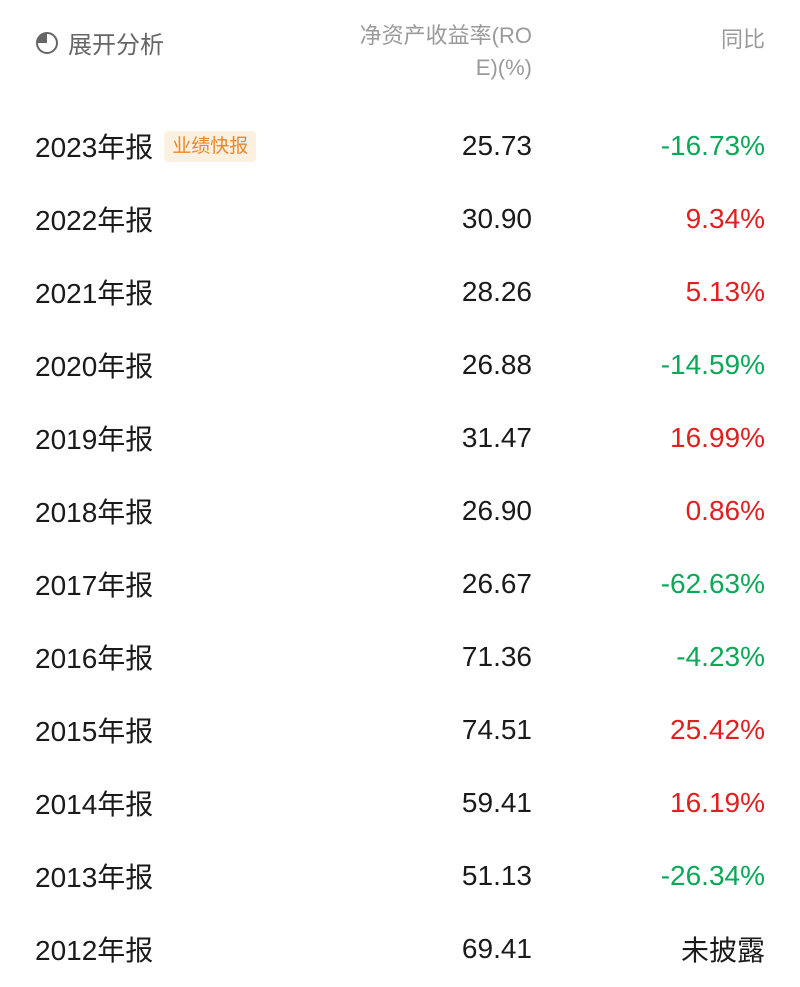 The width and height of the screenshot is (800, 987). I want to click on year-cell: 2020年报, so click(155, 365).